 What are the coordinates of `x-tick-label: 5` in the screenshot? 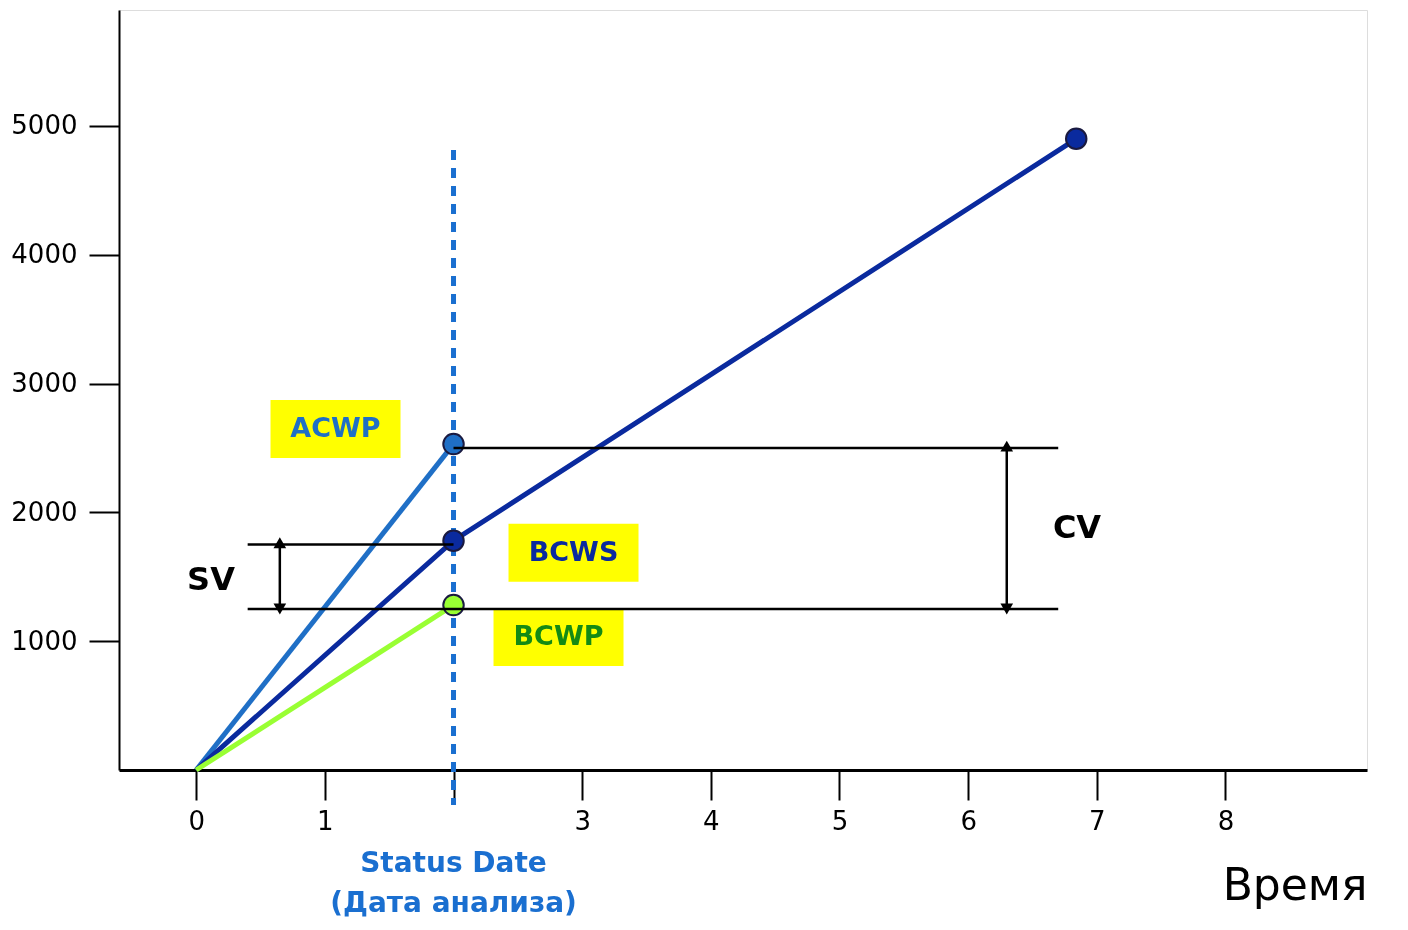 It's located at (840, 820).